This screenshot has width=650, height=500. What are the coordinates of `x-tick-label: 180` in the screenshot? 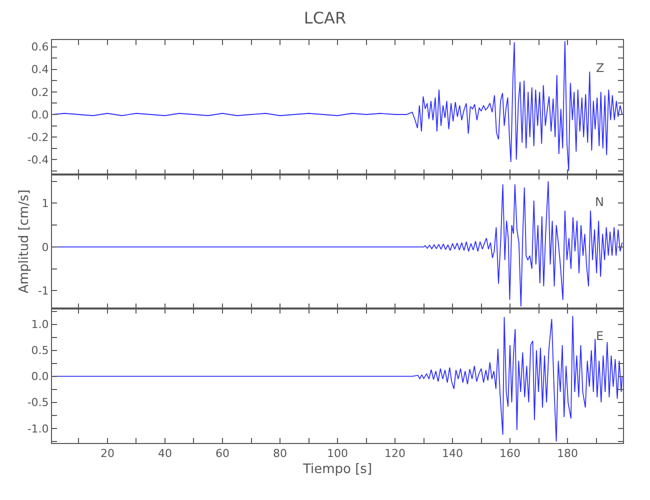 It's located at (567, 453).